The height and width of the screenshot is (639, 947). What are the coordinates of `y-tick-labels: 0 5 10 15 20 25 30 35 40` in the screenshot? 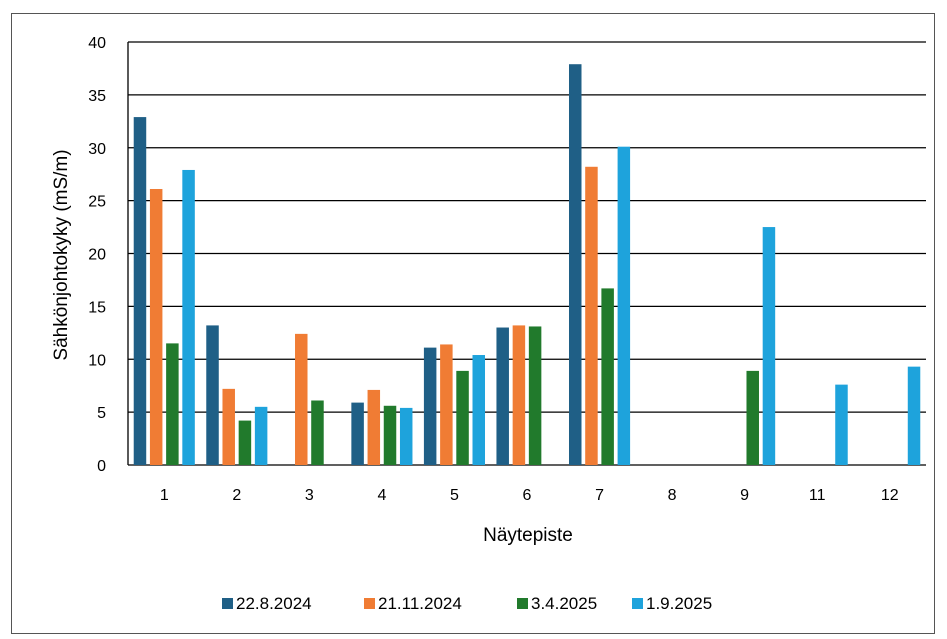 It's located at (97, 255).